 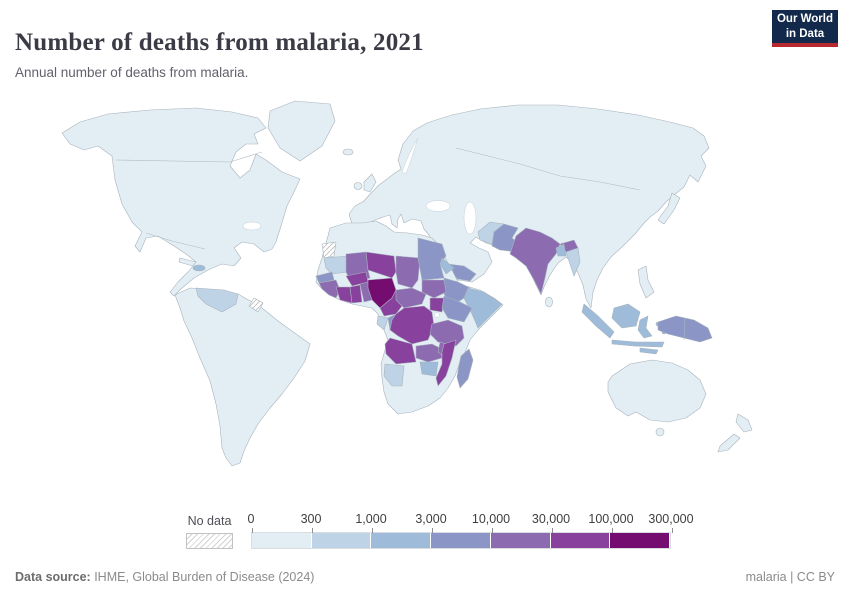 I want to click on country-india, so click(x=535, y=261).